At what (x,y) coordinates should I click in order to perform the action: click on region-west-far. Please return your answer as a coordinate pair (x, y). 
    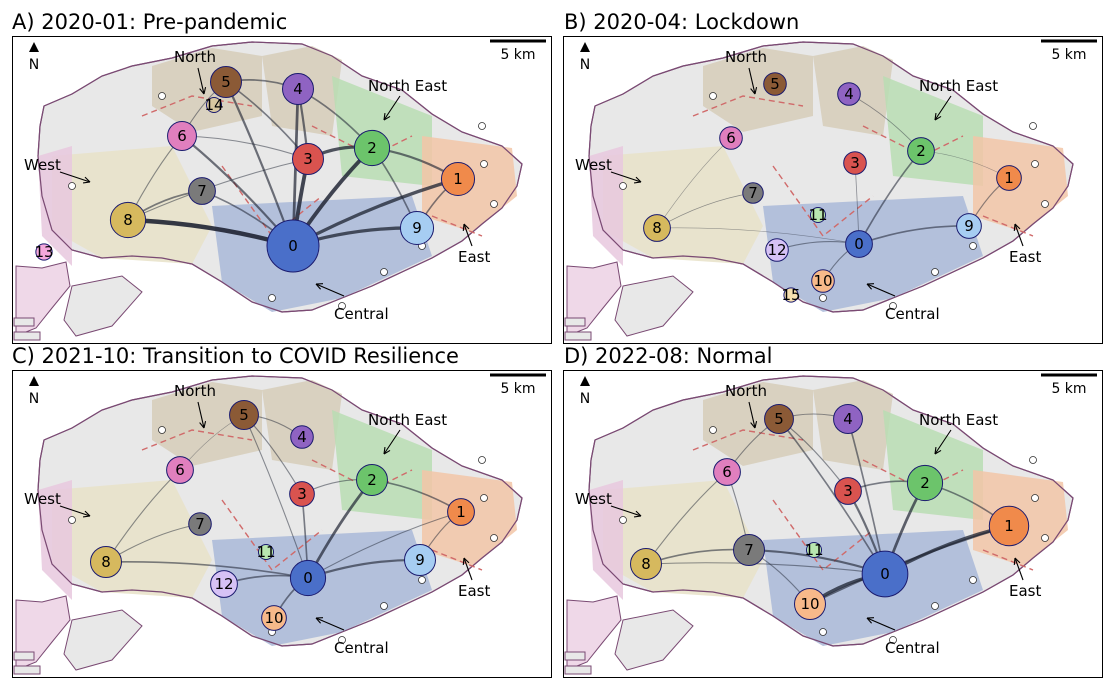
    Looking at the image, I should click on (55, 206).